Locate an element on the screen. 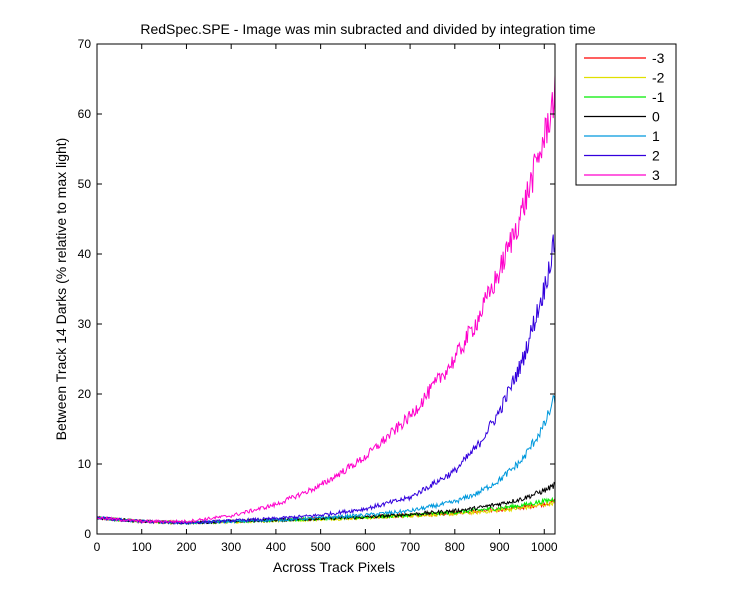  y-tick-label: 10 is located at coordinates (85, 464).